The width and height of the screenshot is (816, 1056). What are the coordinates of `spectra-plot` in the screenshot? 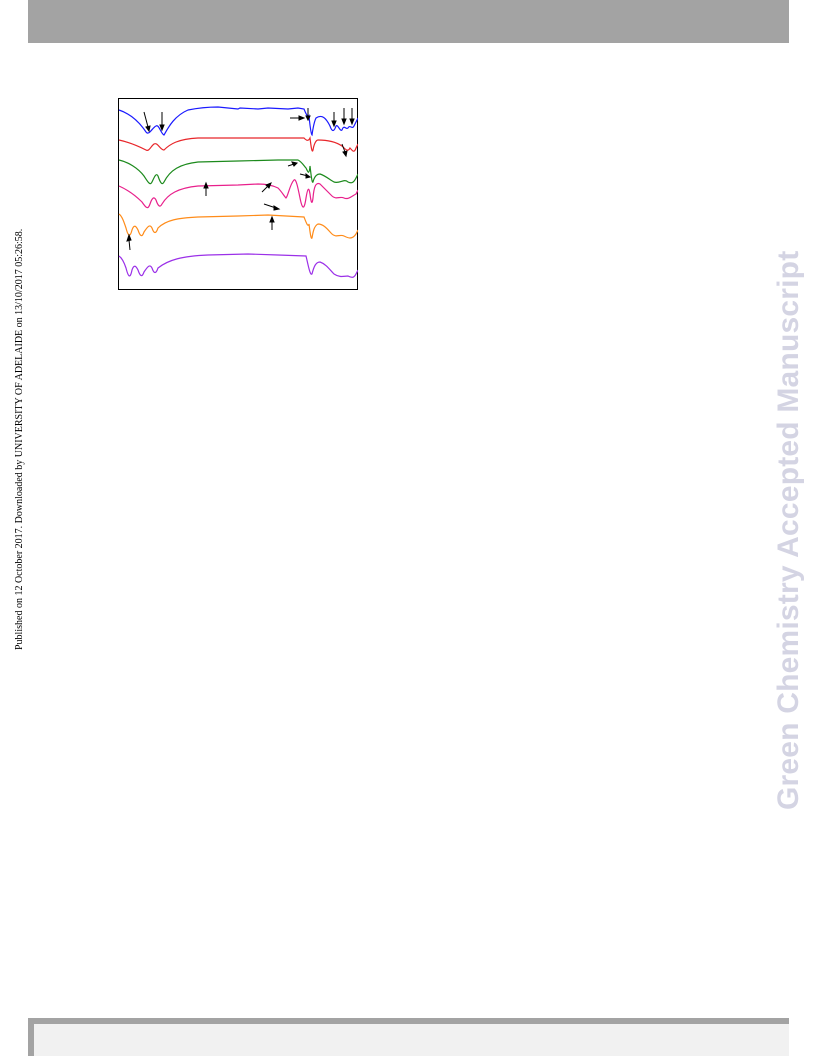 It's located at (238, 194).